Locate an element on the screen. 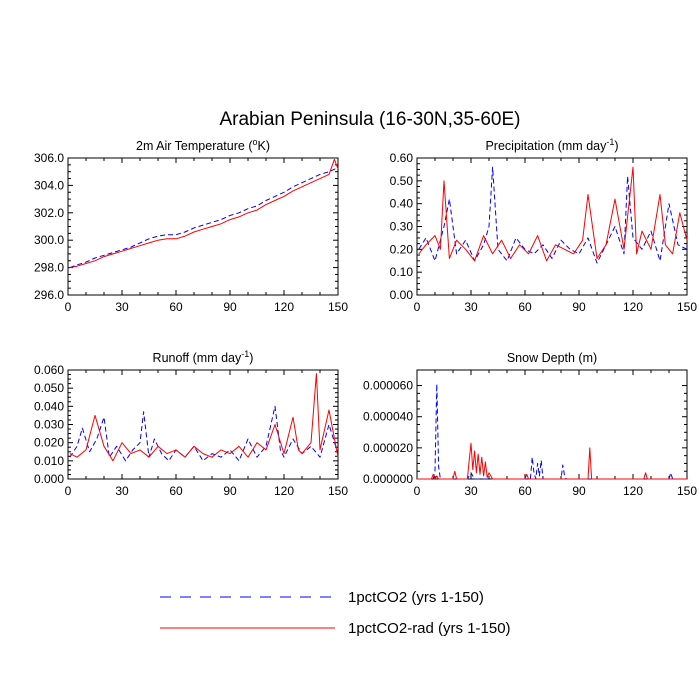 The width and height of the screenshot is (700, 700). main-title: Arabian Peninsula (16-30N,35-60E) is located at coordinates (369, 119).